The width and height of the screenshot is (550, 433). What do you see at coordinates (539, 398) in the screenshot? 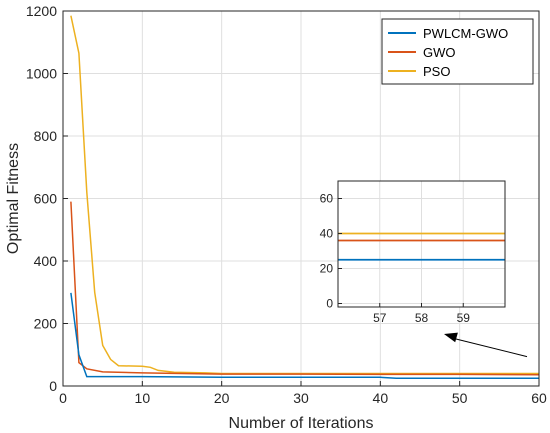
I see `x-tick-label: 60` at bounding box center [539, 398].